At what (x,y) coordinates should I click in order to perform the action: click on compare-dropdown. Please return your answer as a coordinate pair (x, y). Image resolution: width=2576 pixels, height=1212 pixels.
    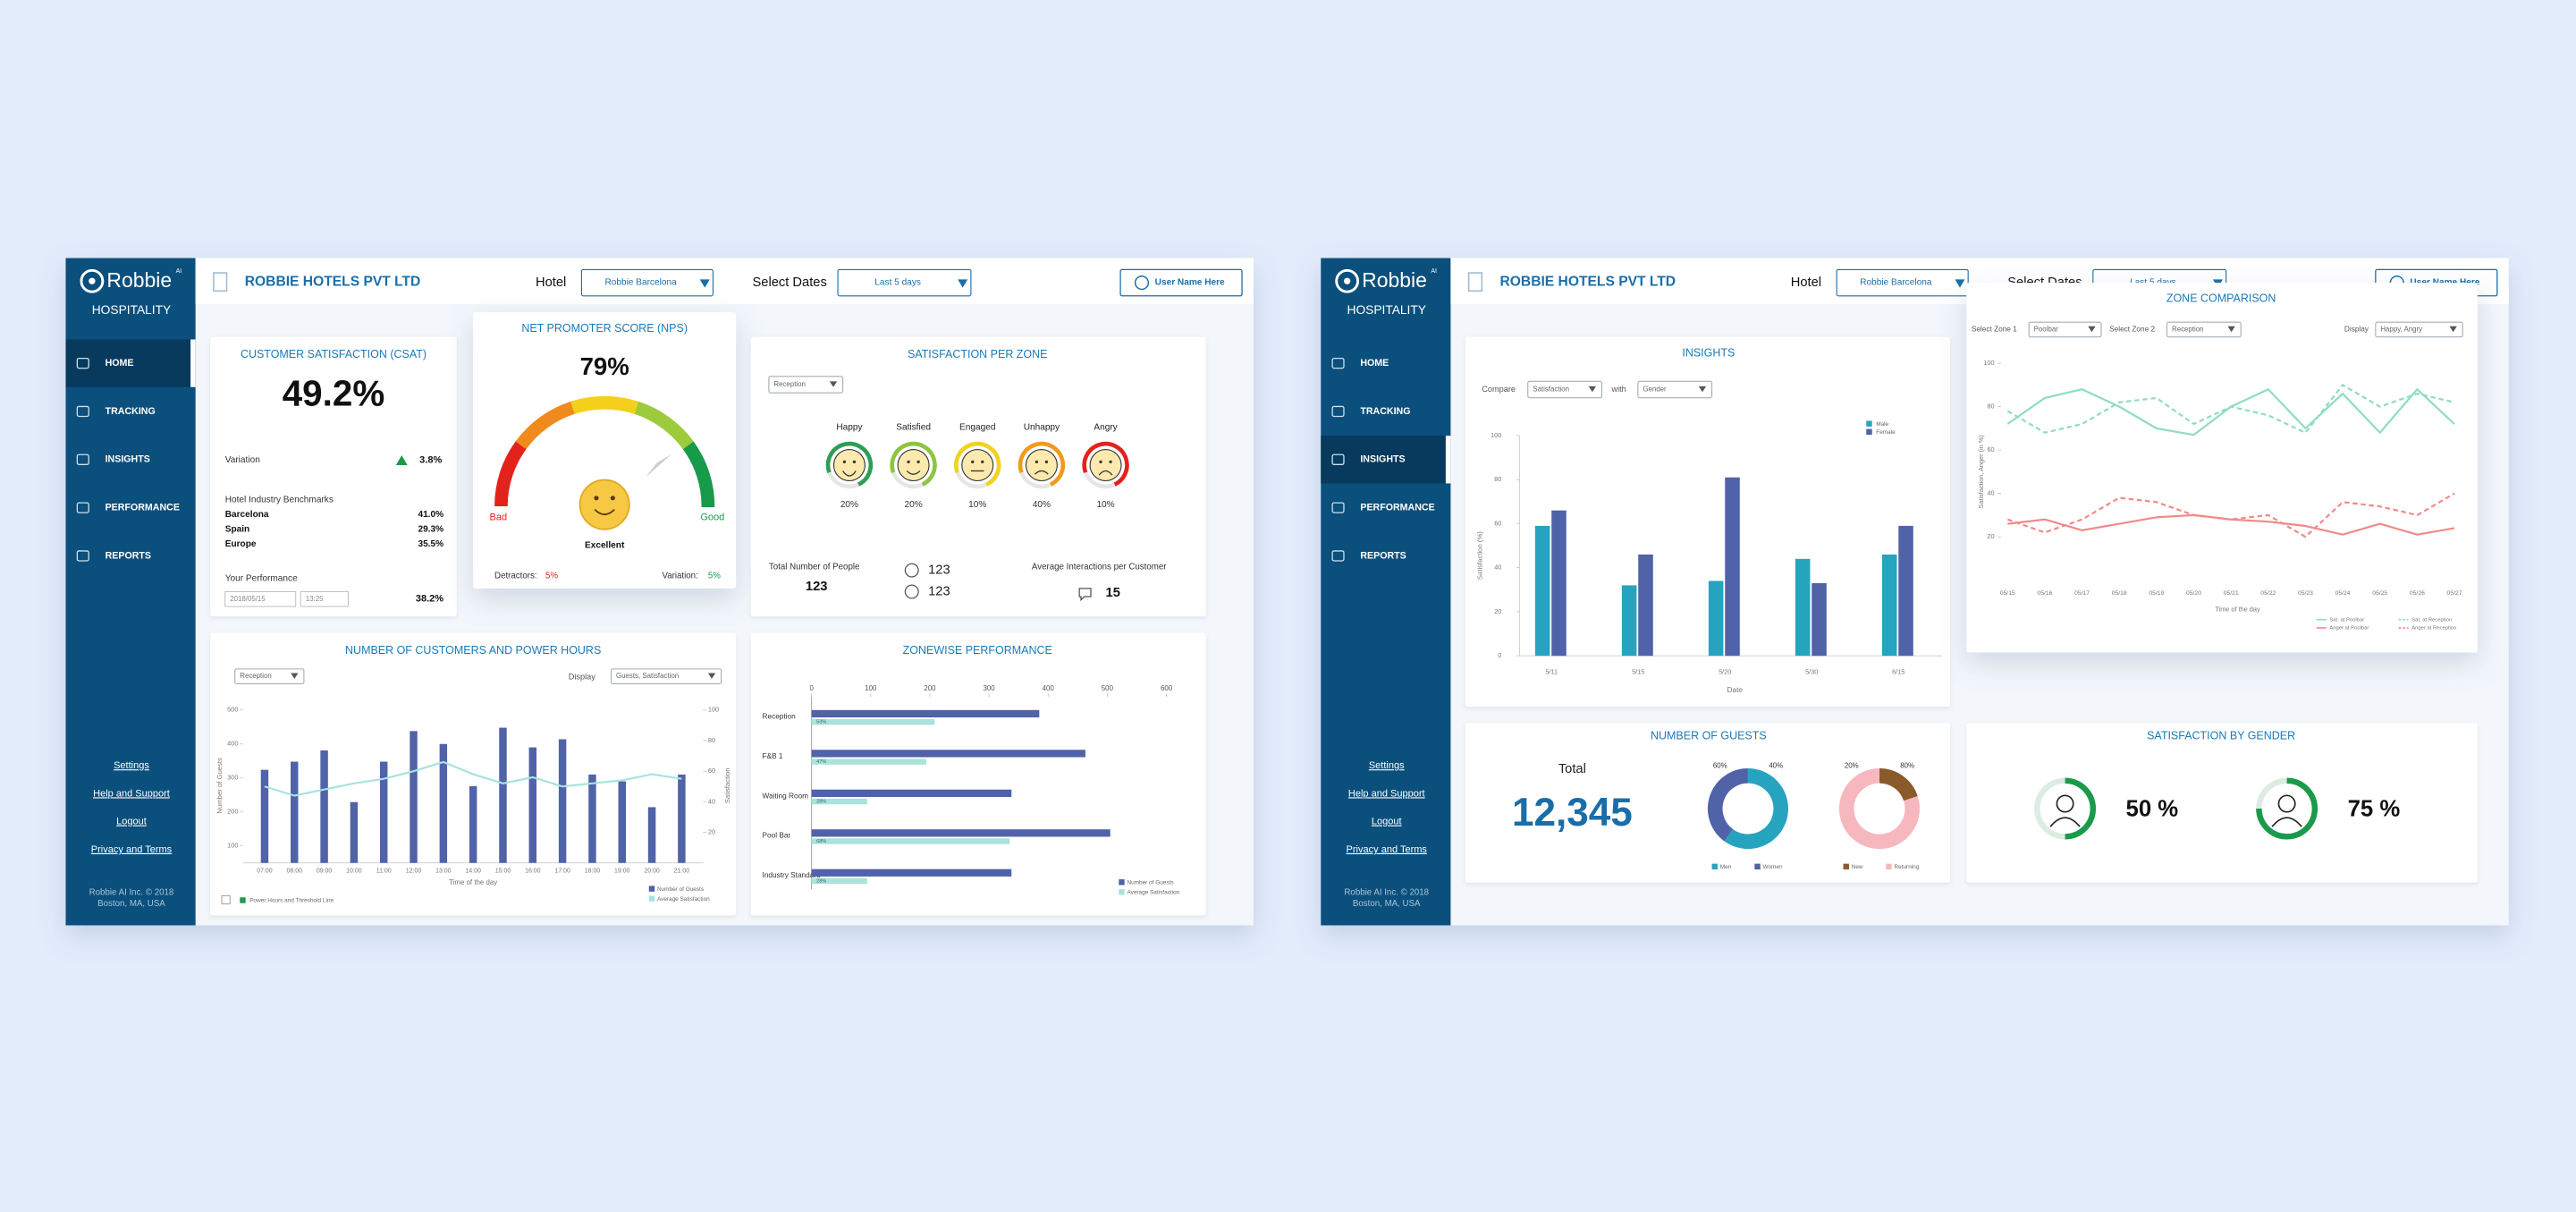
    Looking at the image, I should click on (1564, 389).